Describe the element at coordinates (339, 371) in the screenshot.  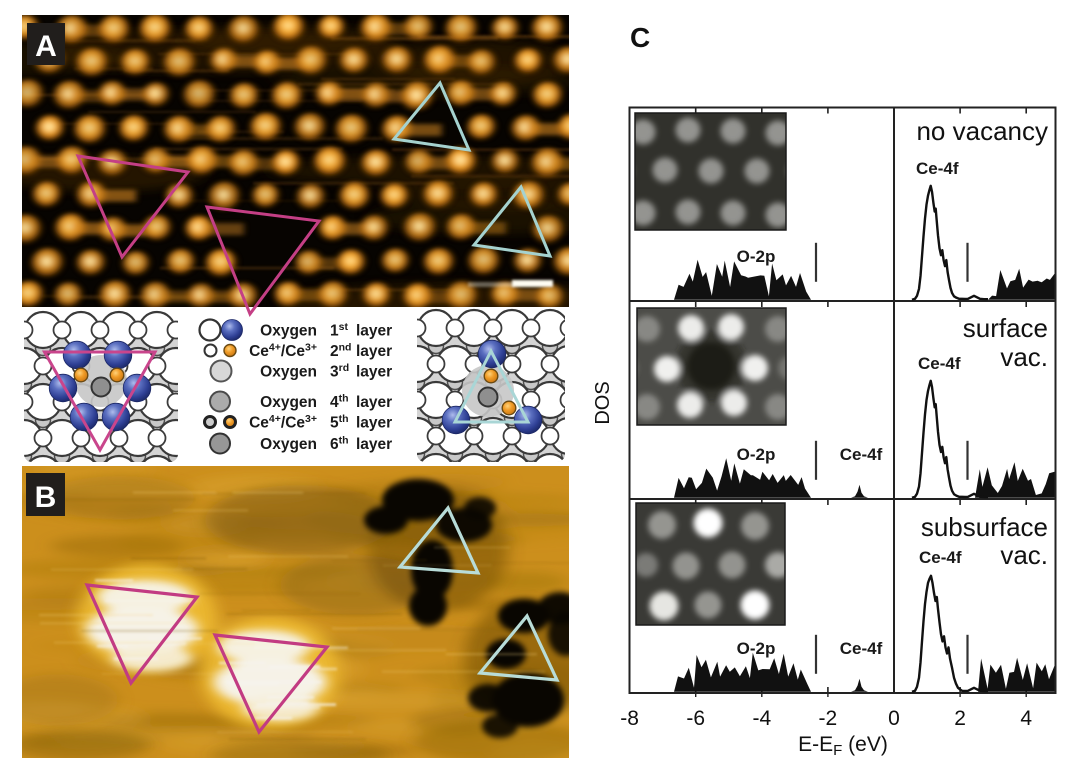
I see `svg-text: 3rd` at that location.